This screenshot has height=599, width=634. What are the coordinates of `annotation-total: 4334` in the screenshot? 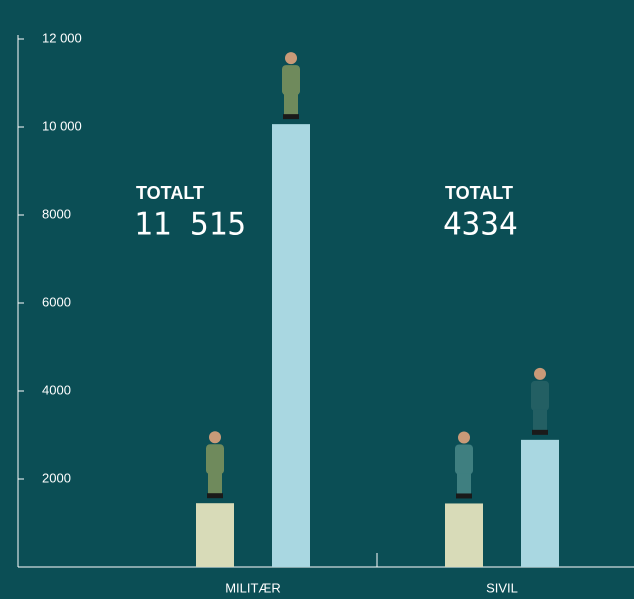 It's located at (480, 225).